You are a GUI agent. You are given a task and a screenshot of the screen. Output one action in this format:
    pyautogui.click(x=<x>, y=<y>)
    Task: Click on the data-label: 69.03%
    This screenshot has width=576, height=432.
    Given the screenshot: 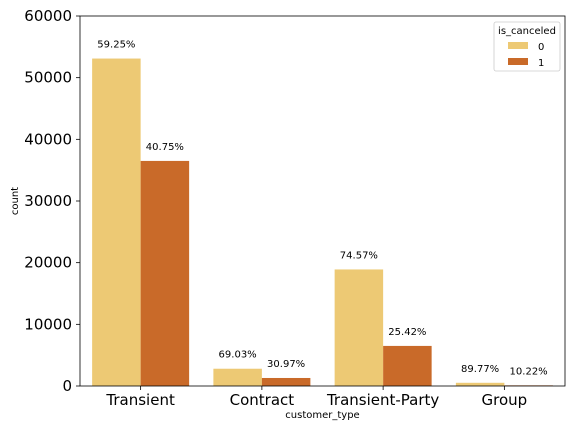 What is the action you would take?
    pyautogui.click(x=238, y=355)
    